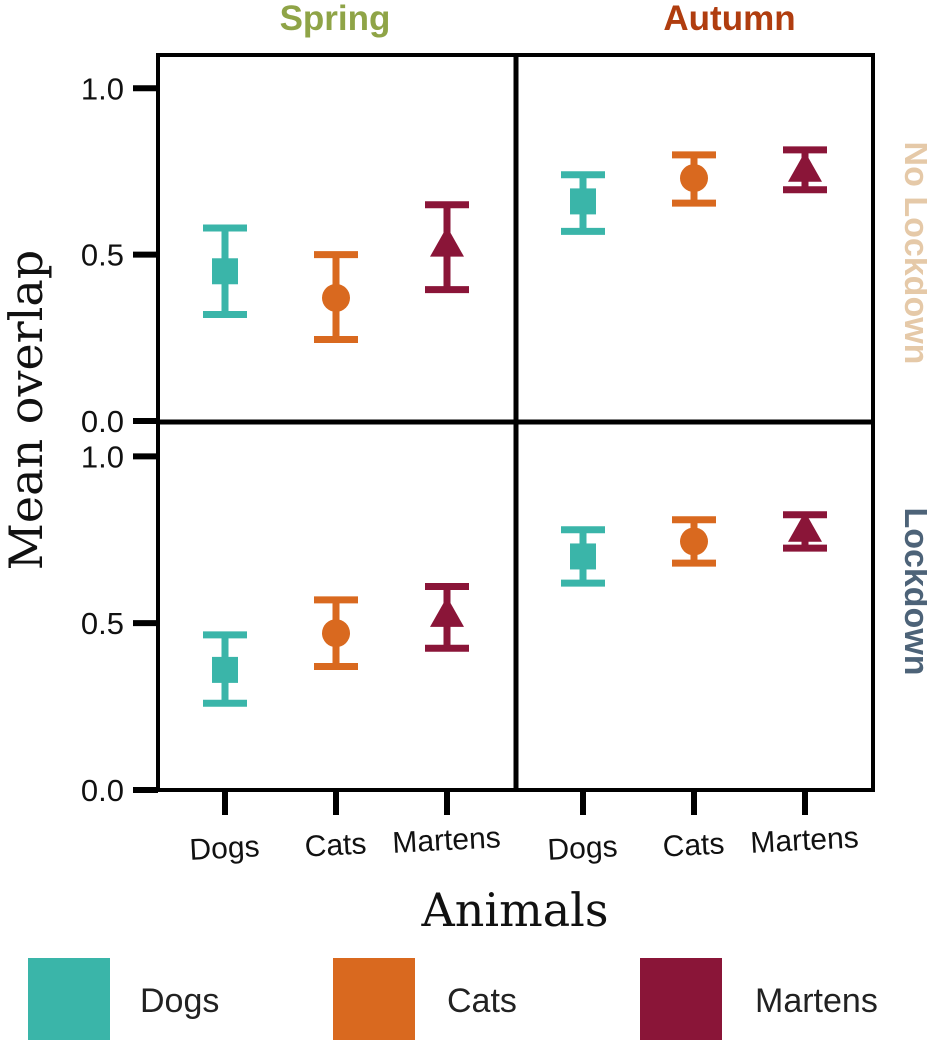 The height and width of the screenshot is (1043, 927). Describe the element at coordinates (912, 253) in the screenshot. I see `facet-row-label: No Lockdown` at that location.